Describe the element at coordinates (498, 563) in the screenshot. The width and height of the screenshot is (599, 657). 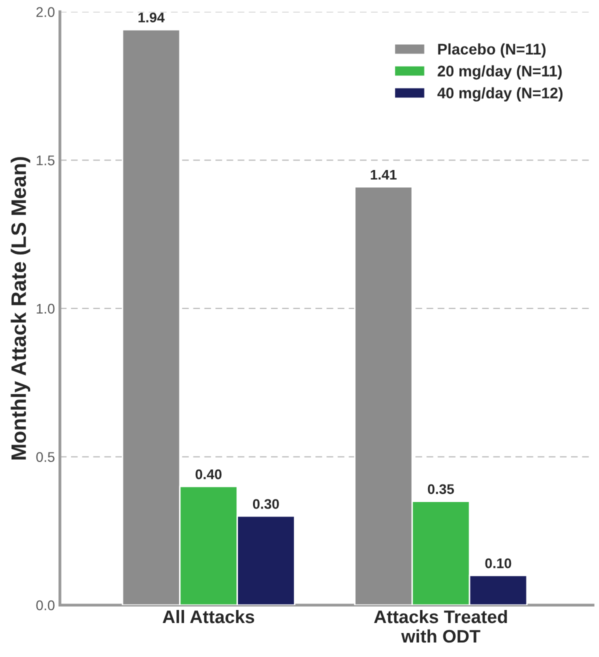
I see `data-label: 0.10` at that location.